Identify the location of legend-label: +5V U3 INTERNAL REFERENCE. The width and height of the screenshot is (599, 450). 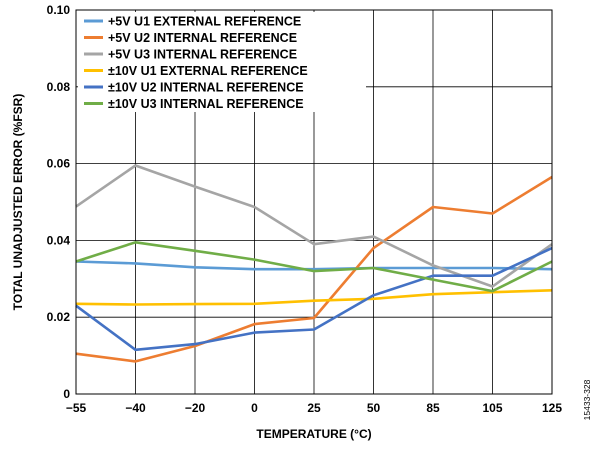
(202, 55).